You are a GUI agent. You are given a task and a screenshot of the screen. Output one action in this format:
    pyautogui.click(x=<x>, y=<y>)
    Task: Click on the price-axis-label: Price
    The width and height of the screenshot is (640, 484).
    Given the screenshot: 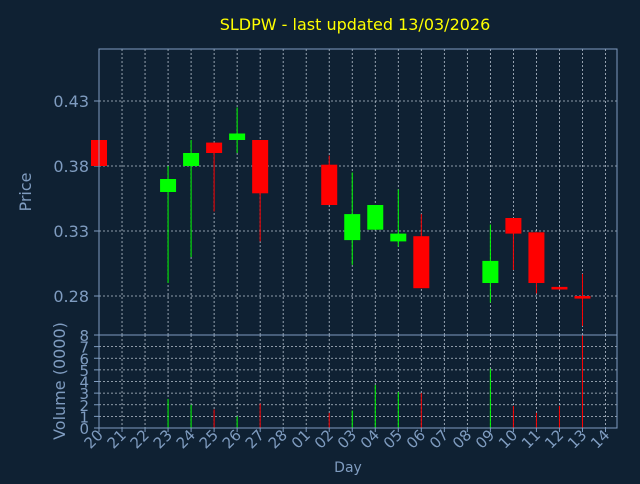 What is the action you would take?
    pyautogui.click(x=25, y=191)
    